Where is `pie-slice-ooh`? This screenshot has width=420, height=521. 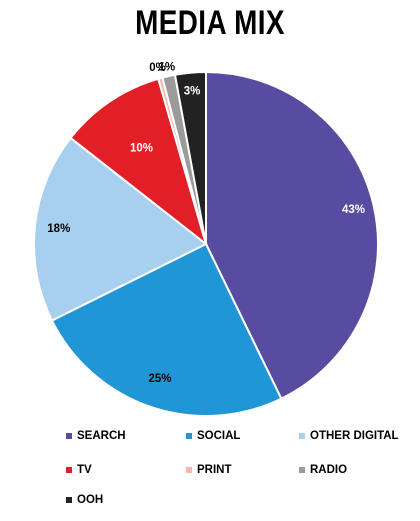
pie-slice-ooh is located at coordinates (190, 157).